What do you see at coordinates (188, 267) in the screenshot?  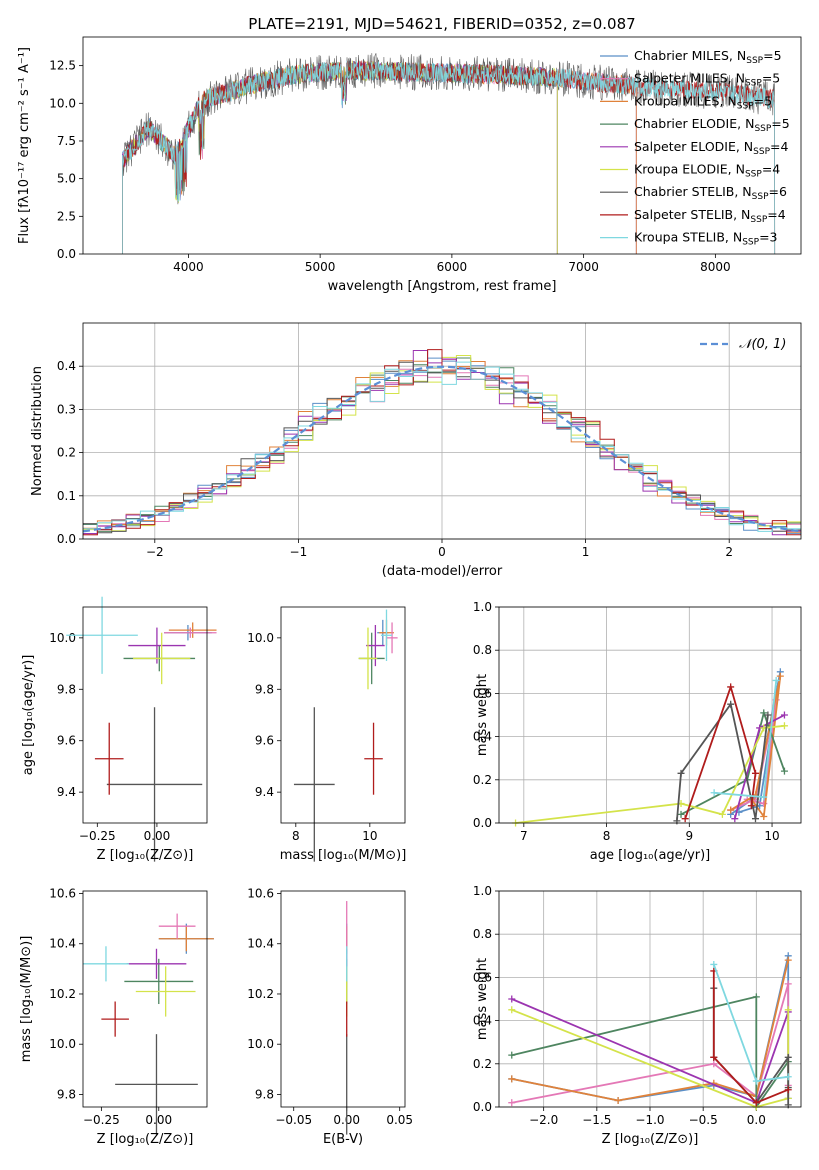 I see `x-tick-label: 4000` at bounding box center [188, 267].